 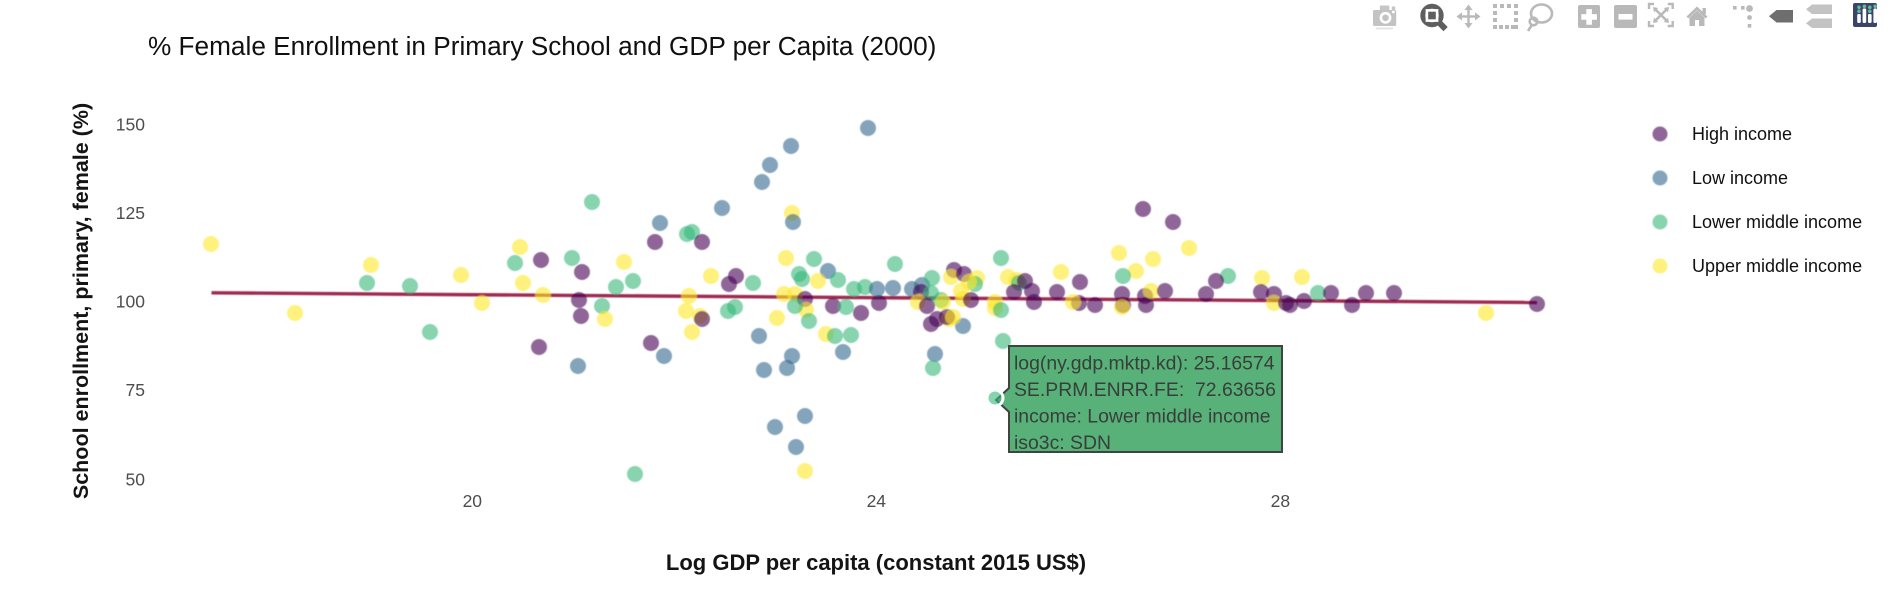 What do you see at coordinates (1145, 390) in the screenshot?
I see `svg-text: SE.PRM.ENRR.FE: 72.63656` at bounding box center [1145, 390].